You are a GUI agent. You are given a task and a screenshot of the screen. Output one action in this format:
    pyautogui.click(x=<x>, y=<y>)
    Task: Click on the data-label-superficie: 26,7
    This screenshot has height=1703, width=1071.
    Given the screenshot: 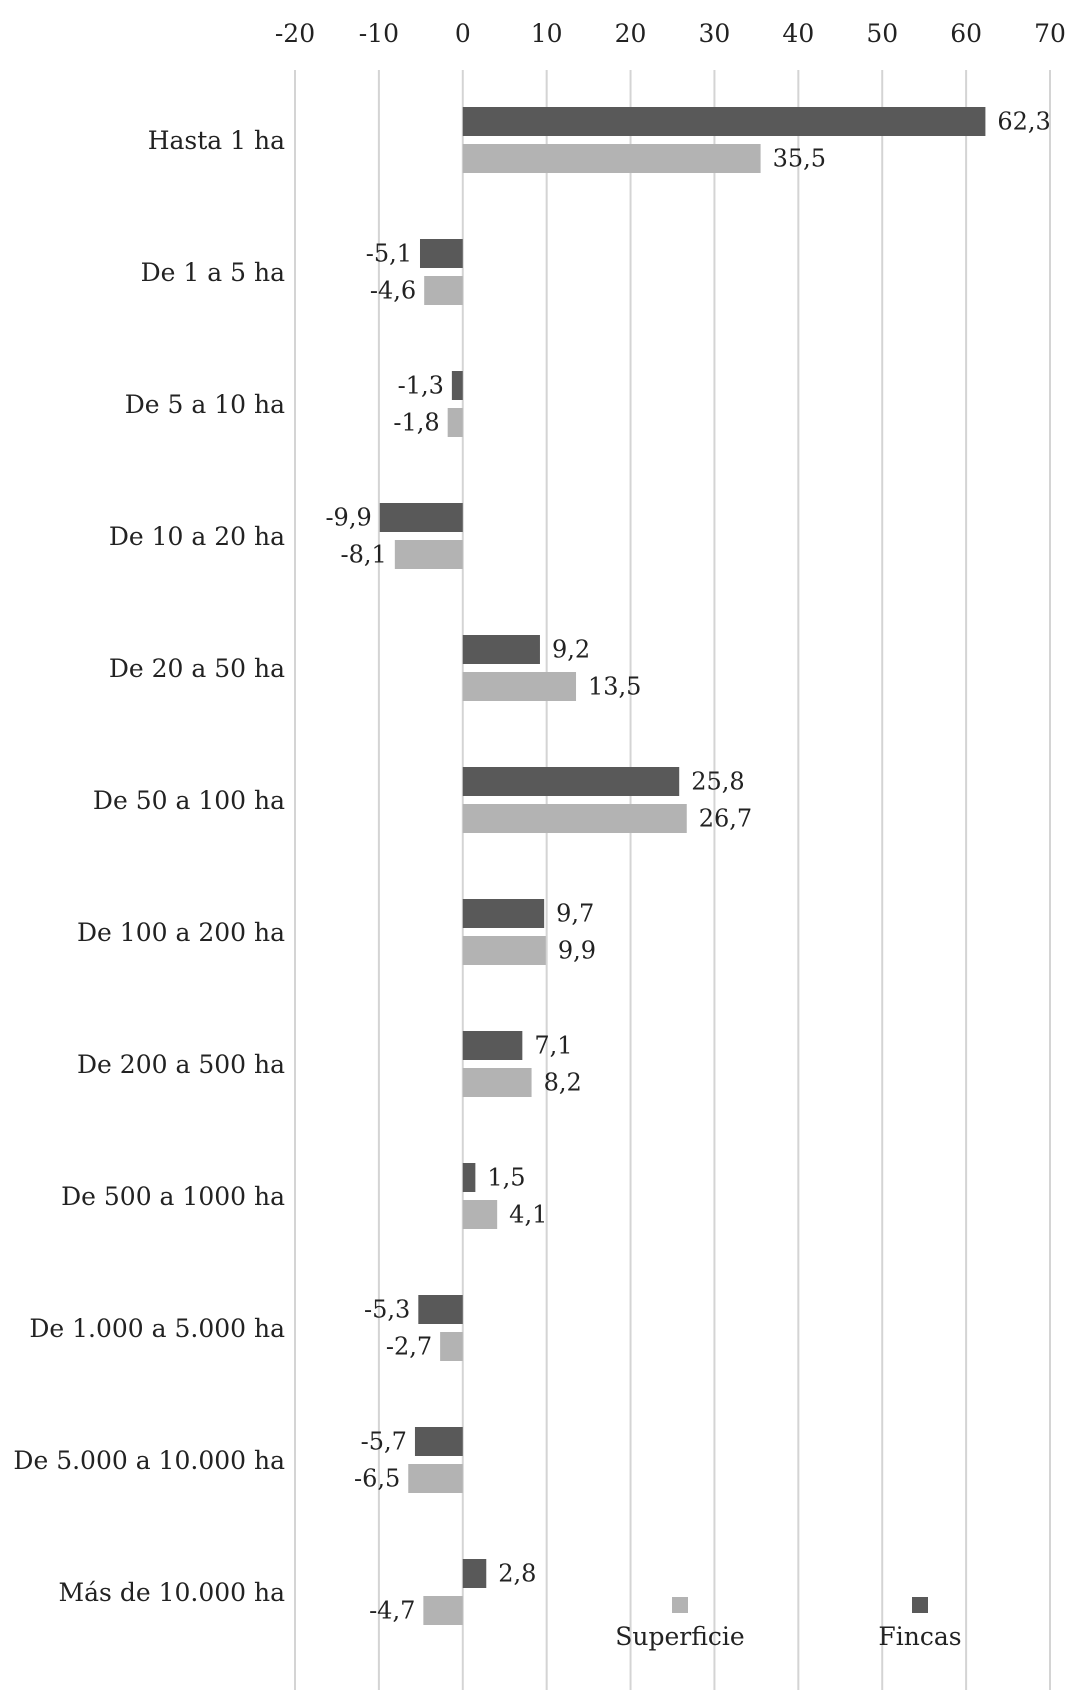 What is the action you would take?
    pyautogui.click(x=725, y=819)
    